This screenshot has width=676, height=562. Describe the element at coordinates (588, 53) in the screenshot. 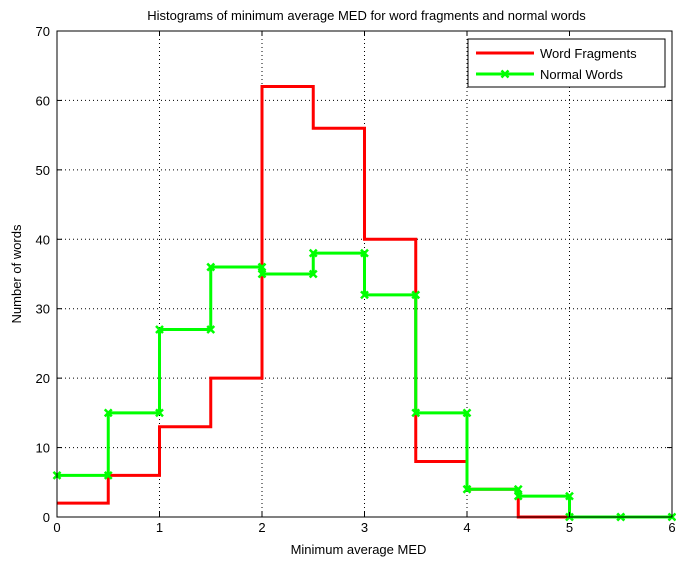

I see `legend-label-word-fragments: Word Fragments` at that location.